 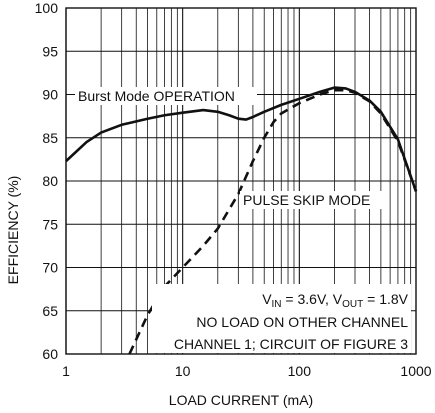 What do you see at coordinates (241, 400) in the screenshot?
I see `x-axis-label: LOAD CURRENT (mA)` at bounding box center [241, 400].